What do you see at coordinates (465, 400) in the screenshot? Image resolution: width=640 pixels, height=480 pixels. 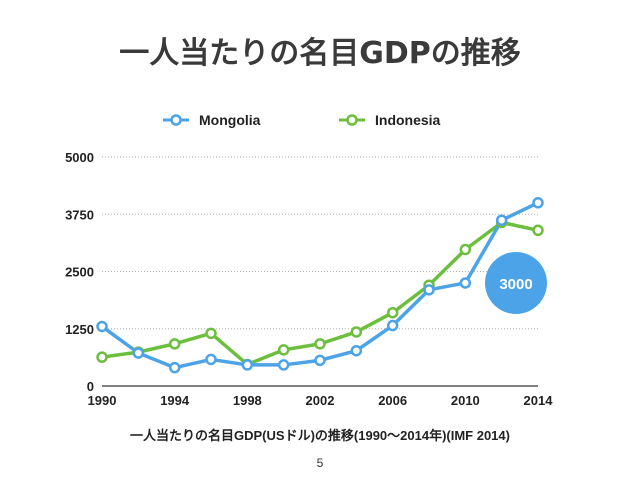 I see `x-tick-label: 2010` at bounding box center [465, 400].